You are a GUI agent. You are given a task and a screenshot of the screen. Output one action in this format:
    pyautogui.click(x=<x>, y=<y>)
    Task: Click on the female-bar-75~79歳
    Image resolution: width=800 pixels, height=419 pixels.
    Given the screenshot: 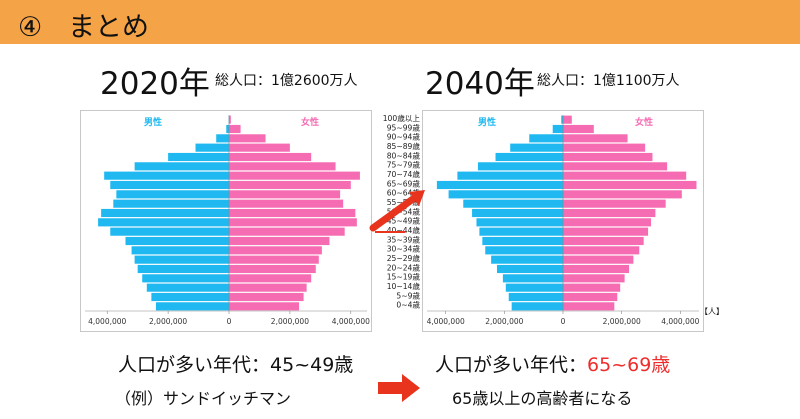 What is the action you would take?
    pyautogui.click(x=282, y=166)
    